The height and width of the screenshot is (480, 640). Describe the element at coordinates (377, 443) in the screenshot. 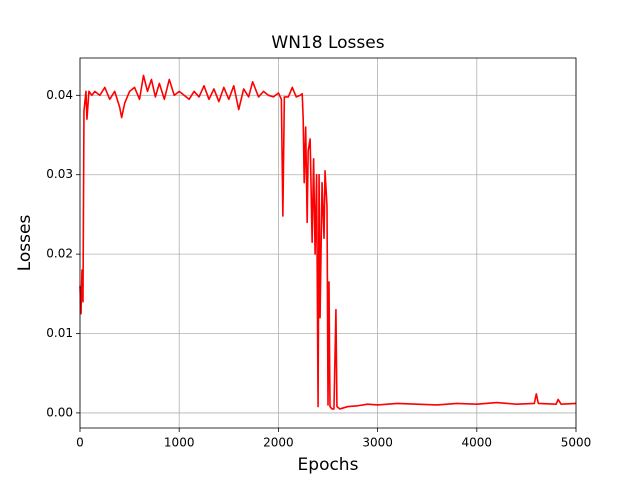

I see `x-tick-label: 3000` at that location.